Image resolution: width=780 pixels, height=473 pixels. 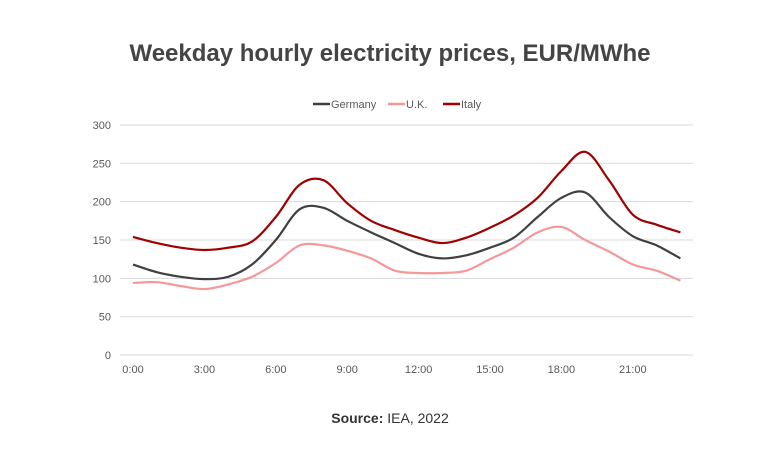 I want to click on series-line-germany, so click(x=406, y=235).